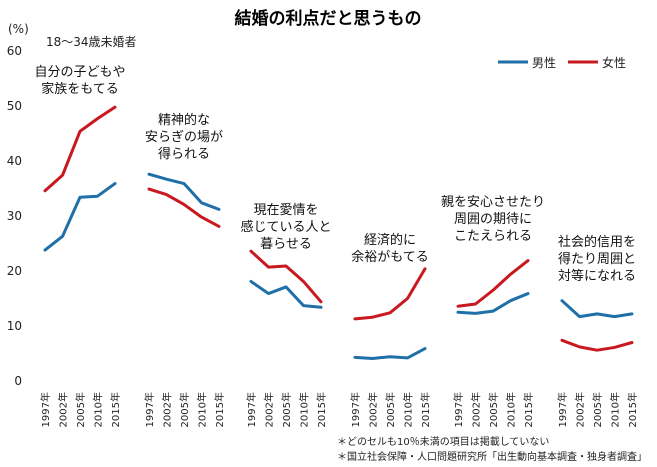 The height and width of the screenshot is (467, 657). What do you see at coordinates (14, 106) in the screenshot?
I see `y-tick-label: 50` at bounding box center [14, 106].